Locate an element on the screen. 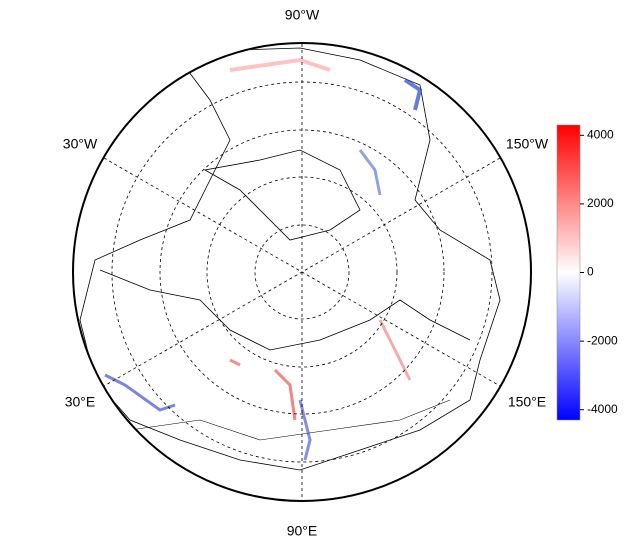 This screenshot has width=625, height=552. latitude-circle is located at coordinates (302, 272).